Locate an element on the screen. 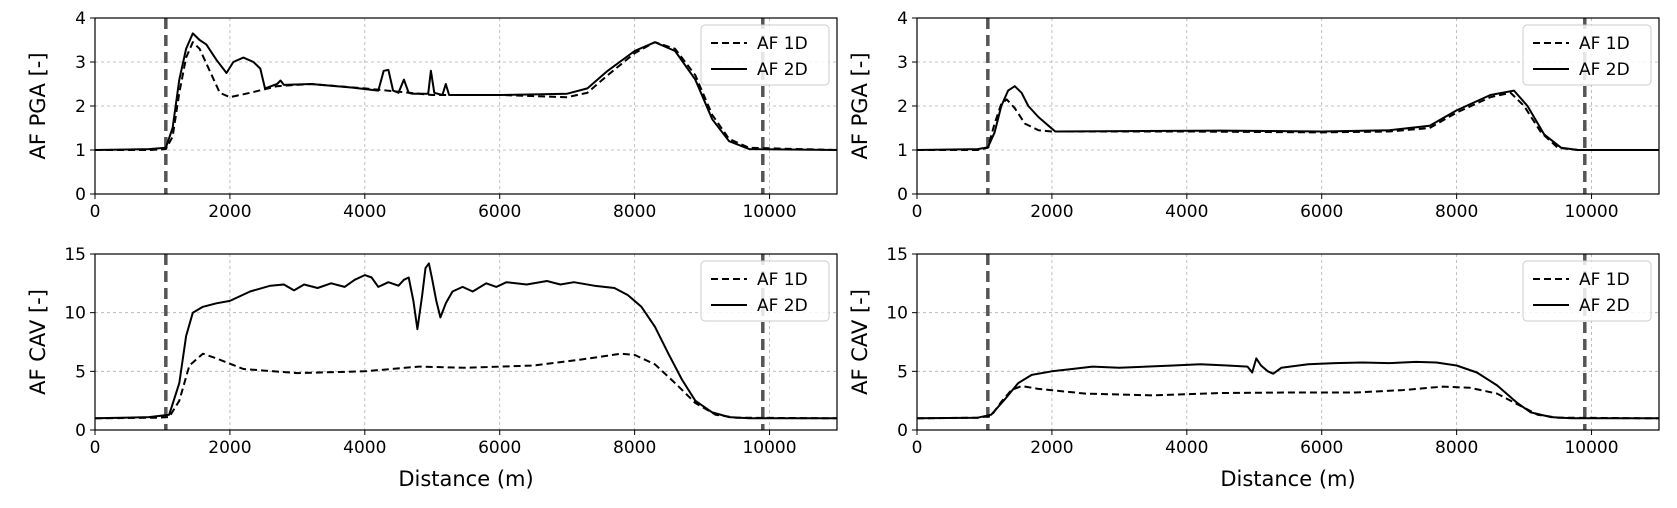 This screenshot has height=508, width=1677. chart-0-legend-label-1: AF 2D is located at coordinates (782, 70).